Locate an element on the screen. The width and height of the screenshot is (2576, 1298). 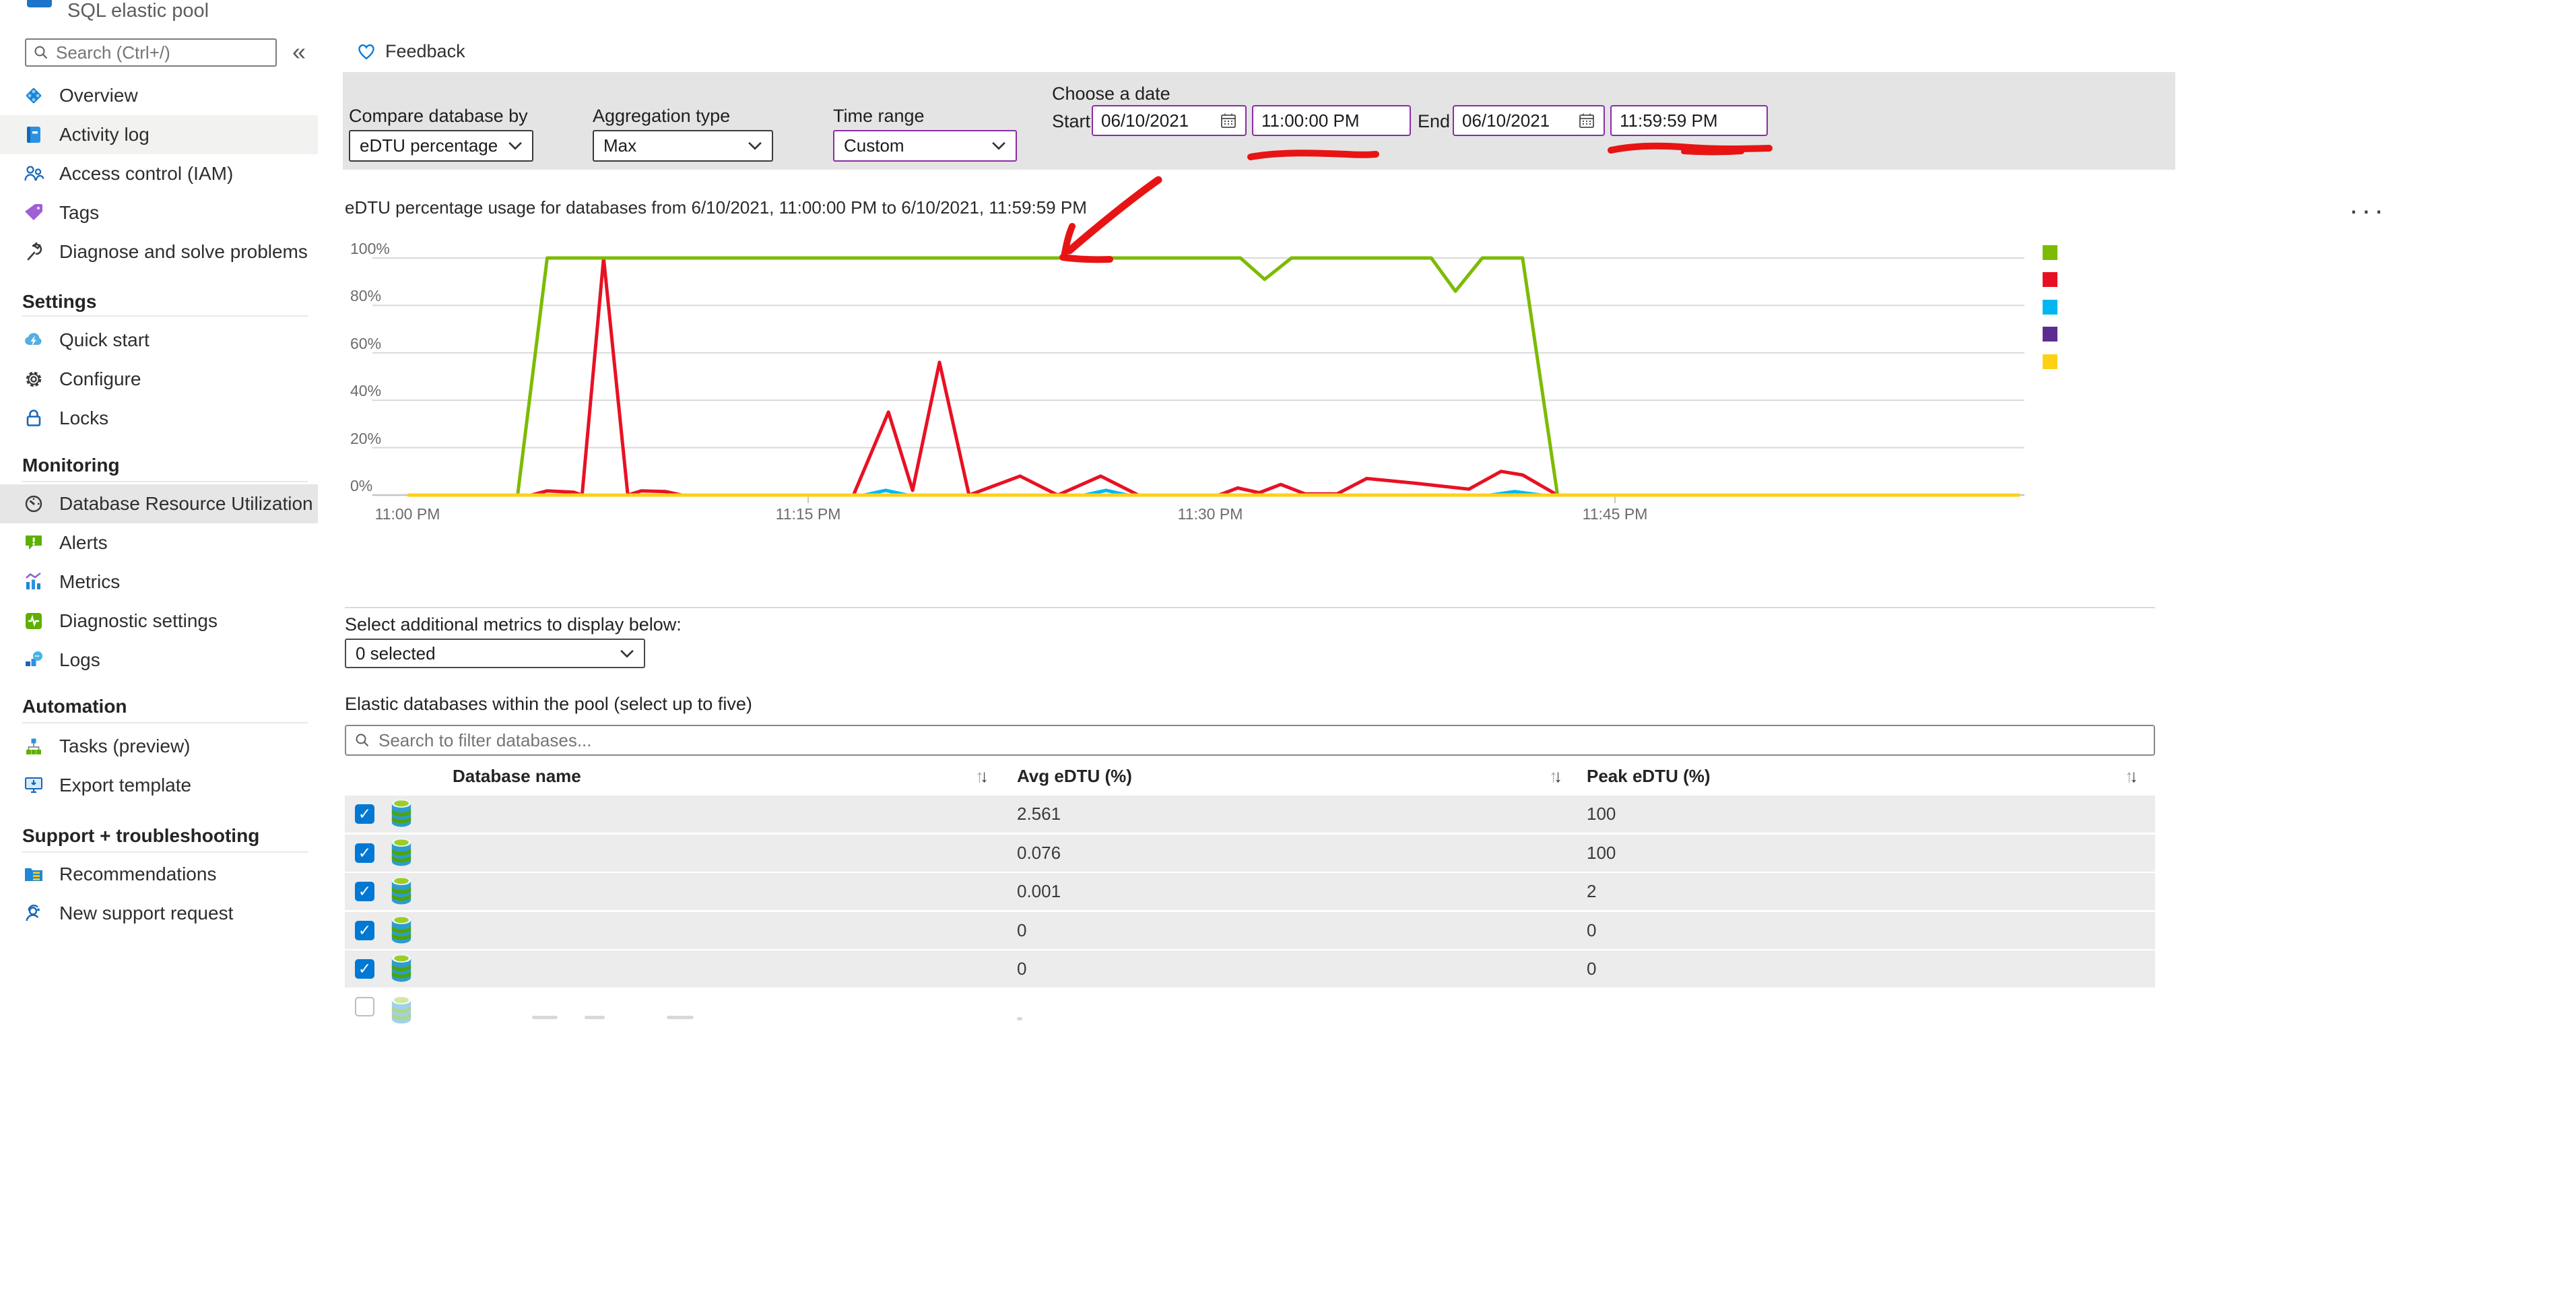
end-date-field: 06/10/2021 is located at coordinates (1529, 120).